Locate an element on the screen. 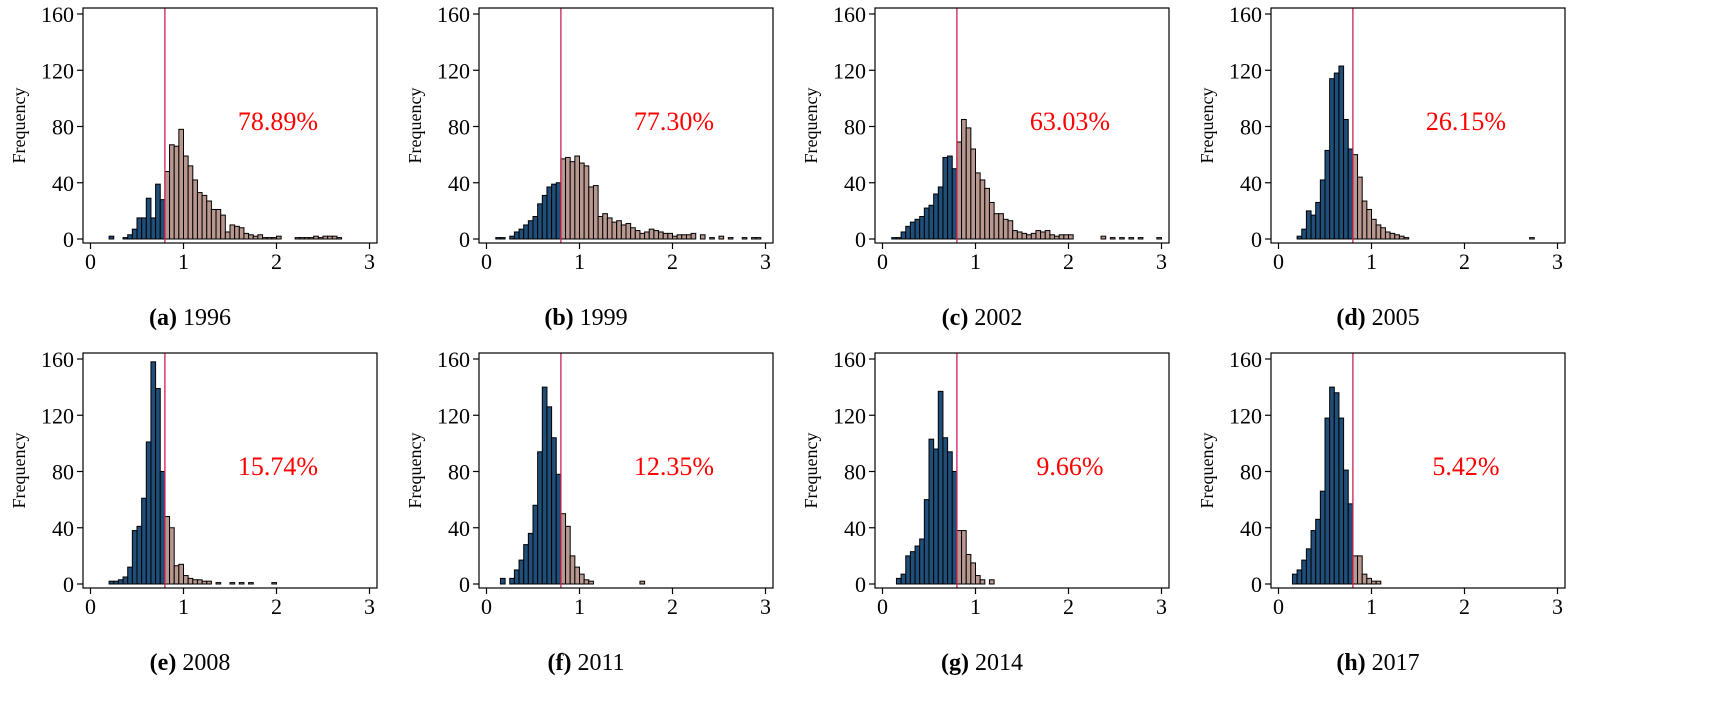  y-tick-label: 160 is located at coordinates (453, 359).